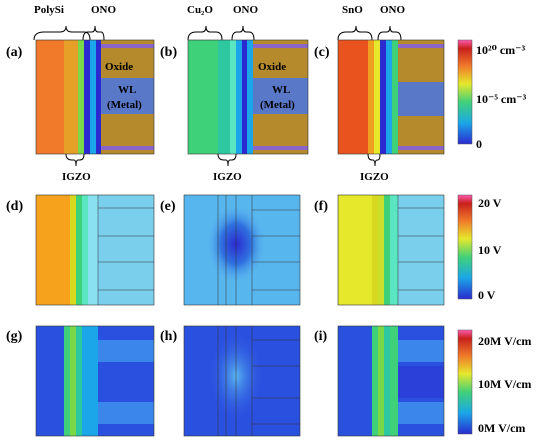 The height and width of the screenshot is (441, 550). I want to click on panel-g: (g), so click(80, 381).